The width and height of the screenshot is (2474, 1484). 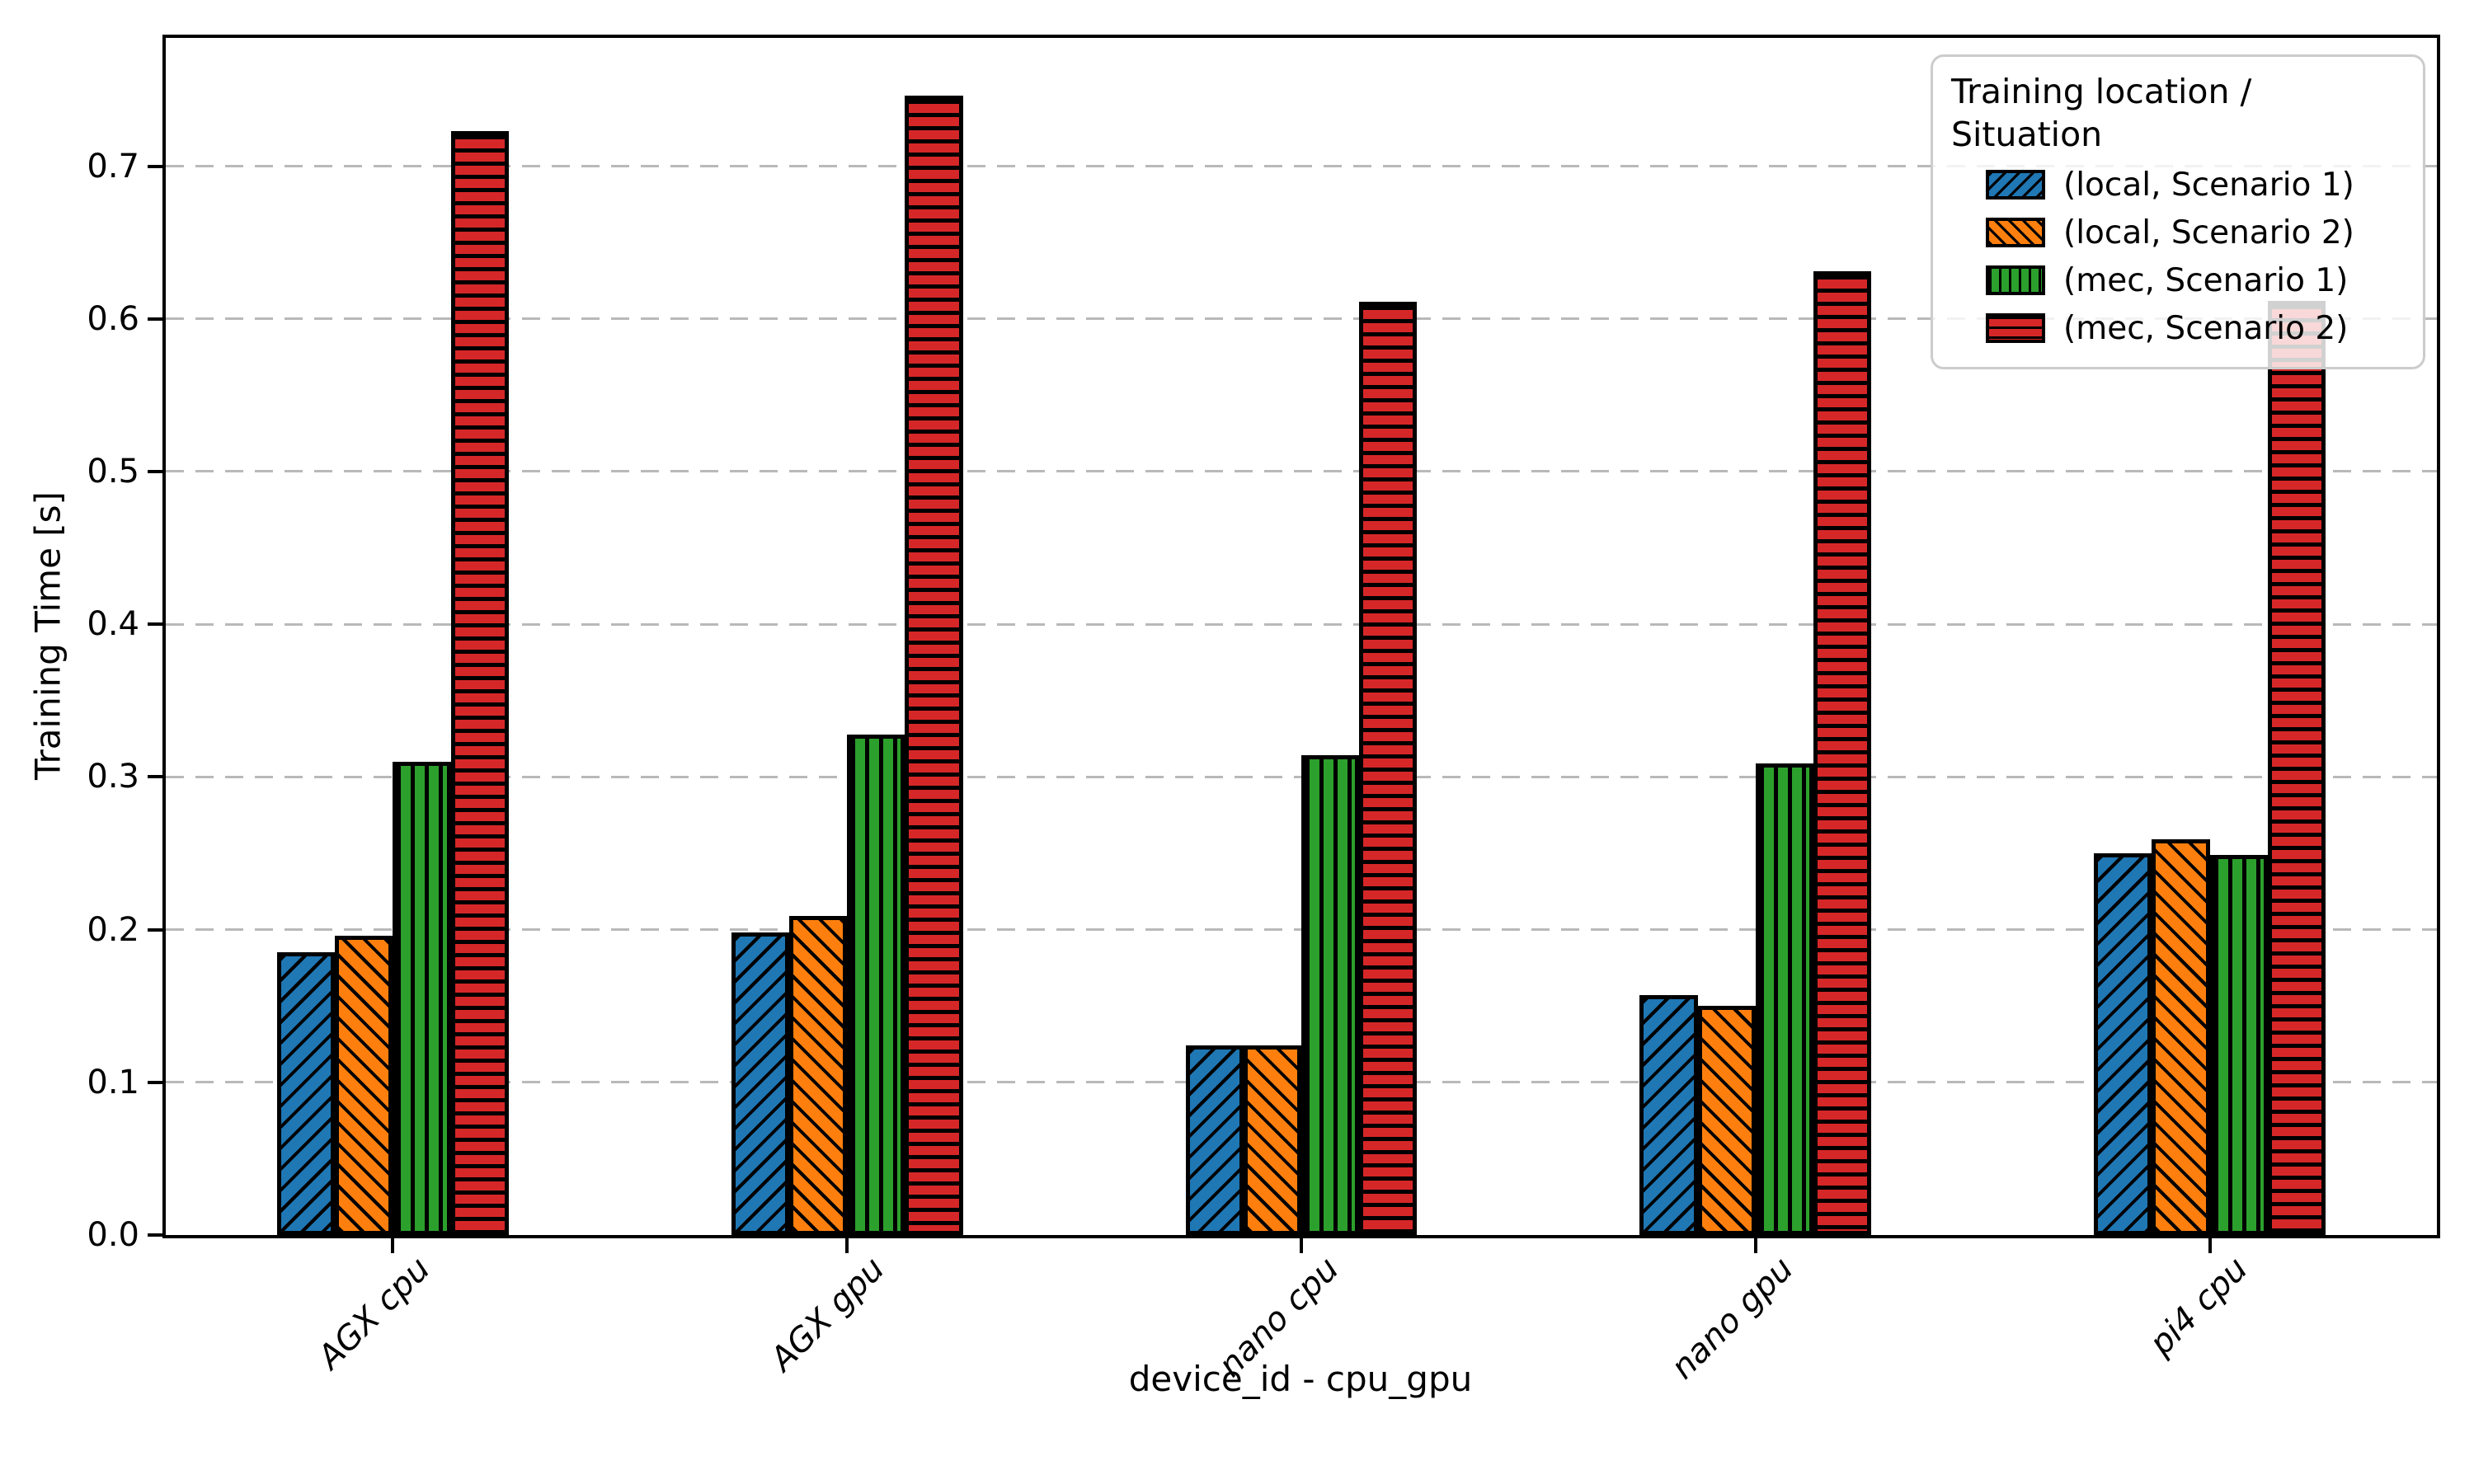 What do you see at coordinates (2208, 233) in the screenshot?
I see `legend-item-label: (local, Scenario 2)` at bounding box center [2208, 233].